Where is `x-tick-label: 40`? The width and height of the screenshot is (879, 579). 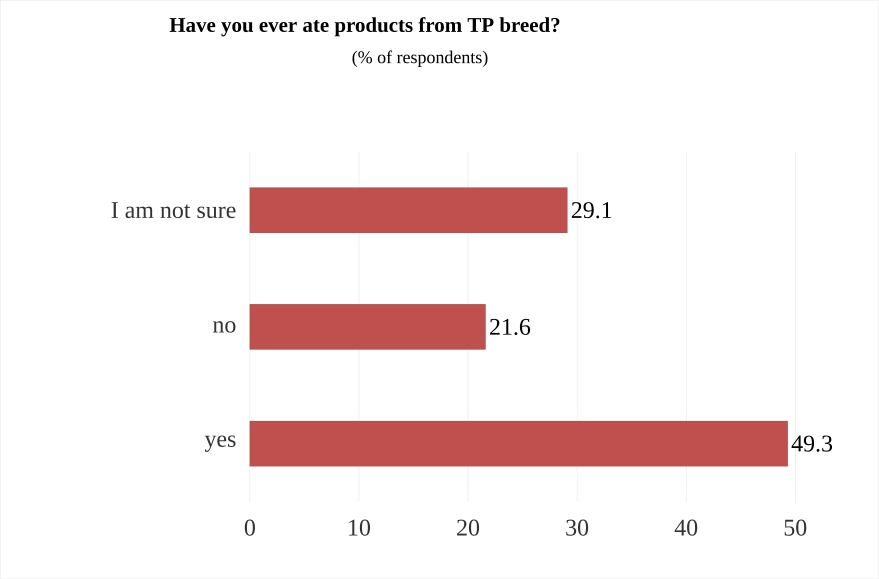 x-tick-label: 40 is located at coordinates (686, 528).